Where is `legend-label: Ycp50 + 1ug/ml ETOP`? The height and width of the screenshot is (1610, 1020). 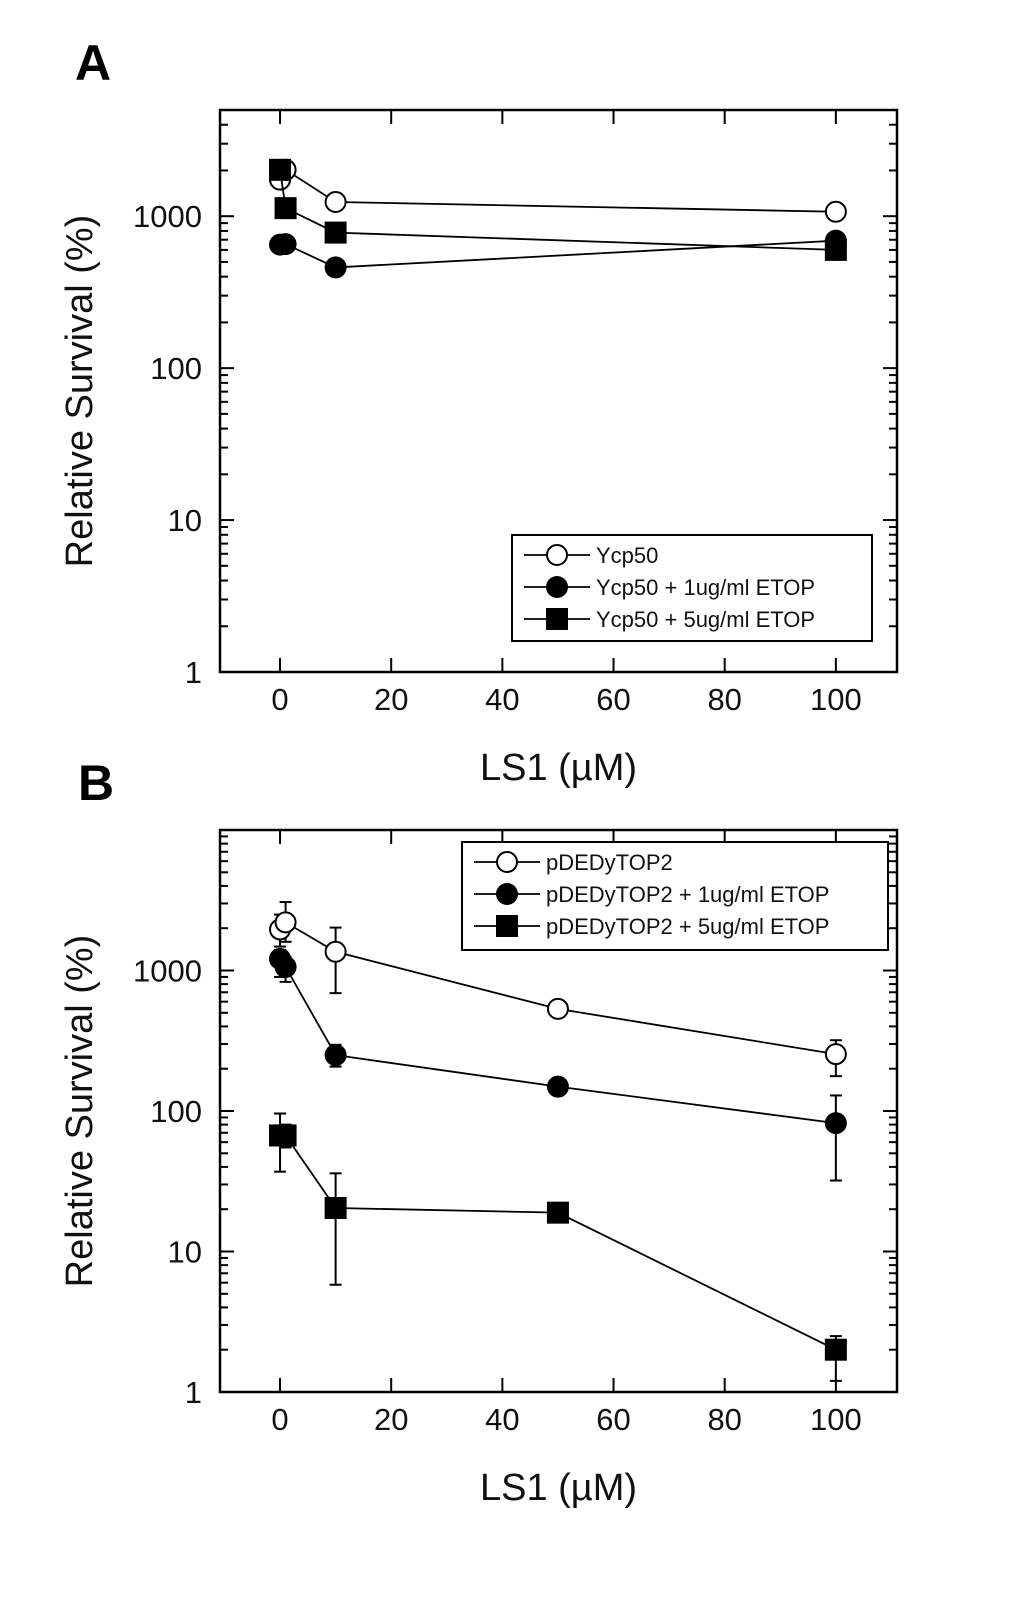
legend-label: Ycp50 + 1ug/ml ETOP is located at coordinates (705, 587).